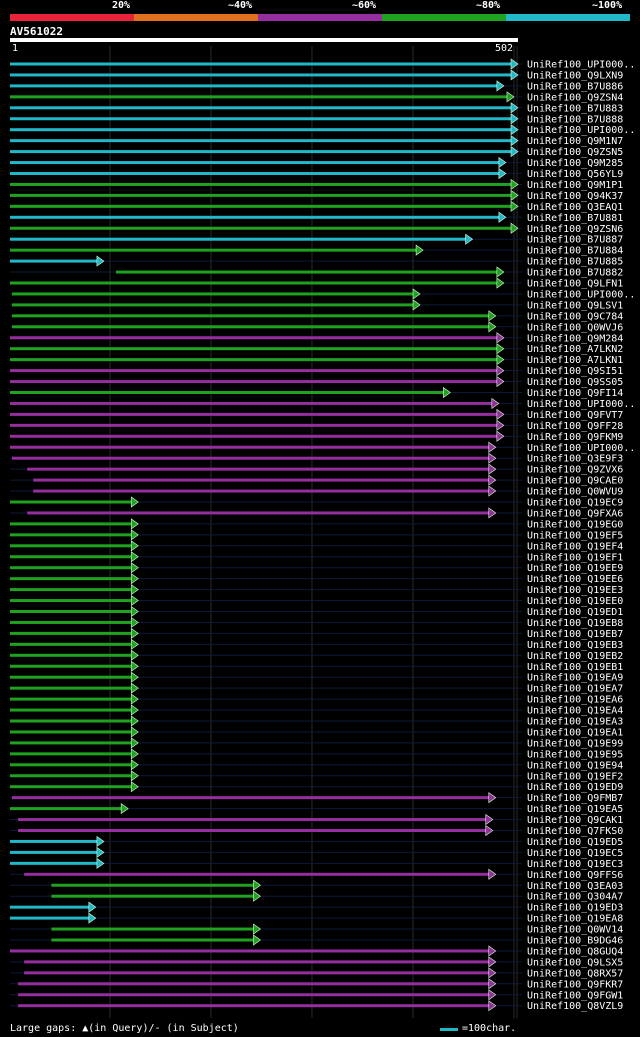  I want to click on hit-label: UniRef100_Q19ED5, so click(575, 842).